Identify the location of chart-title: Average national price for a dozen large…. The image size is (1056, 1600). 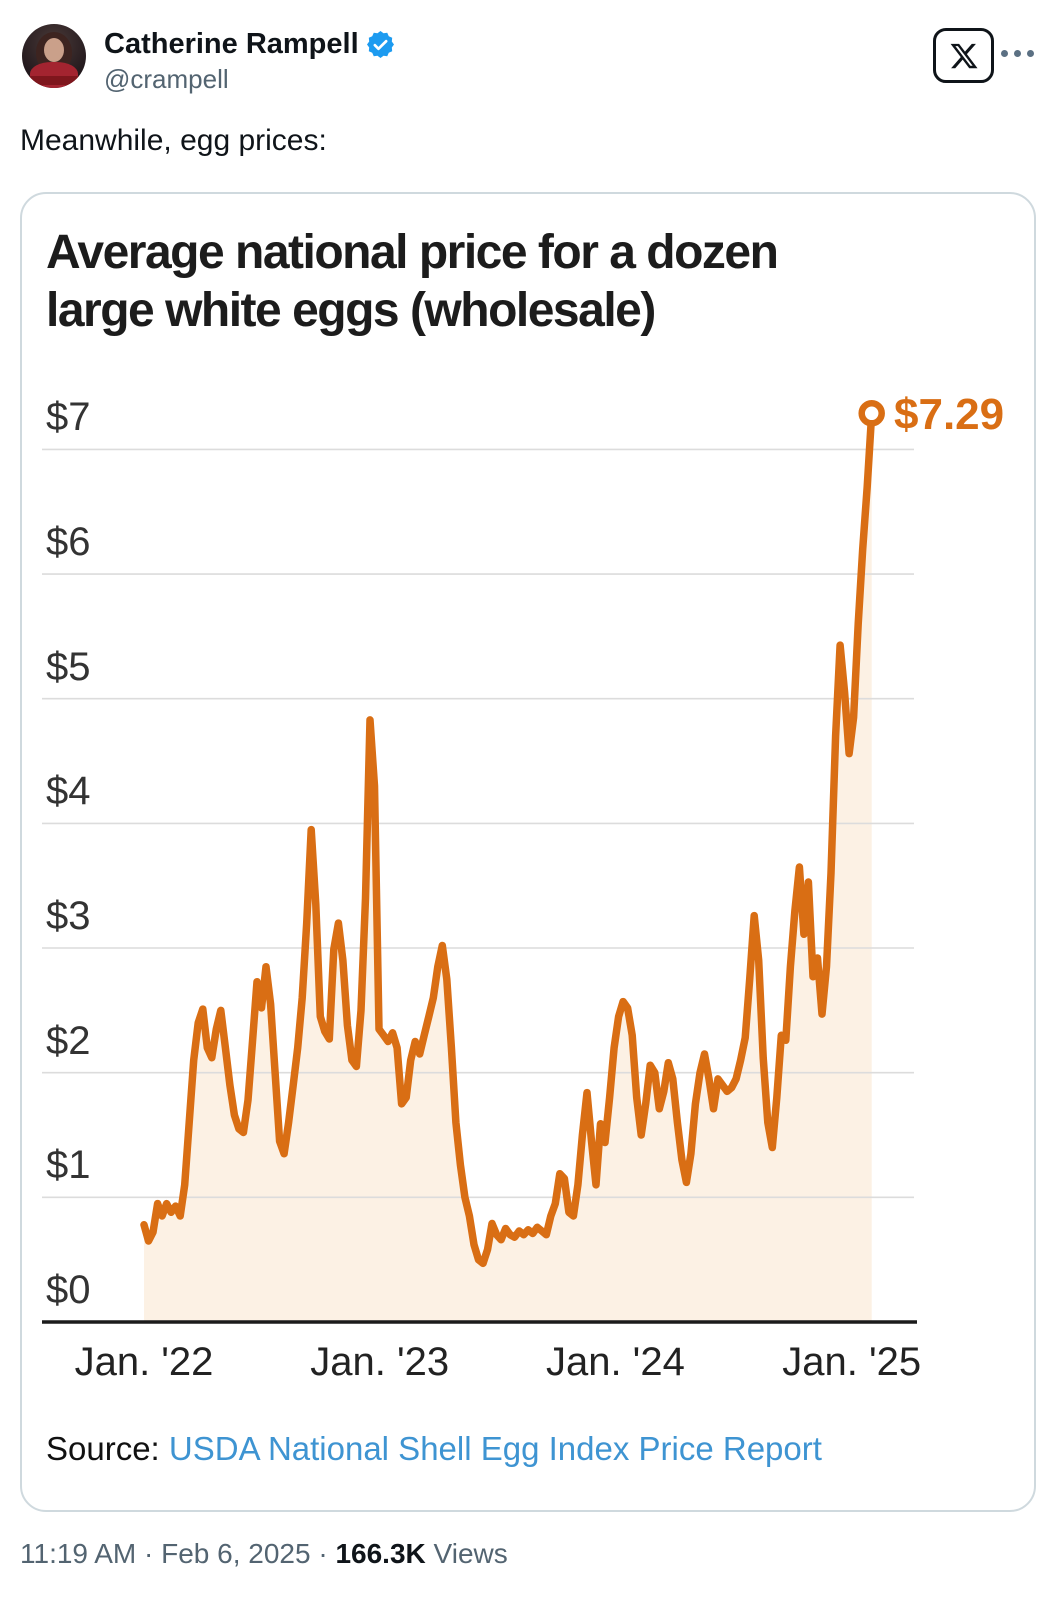
(521, 282).